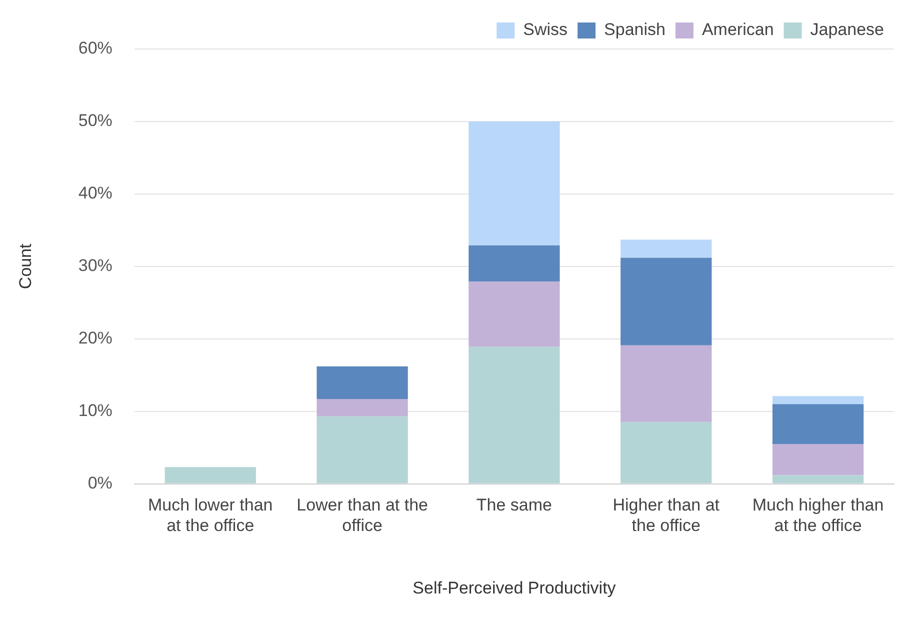  I want to click on y-tick-label: 20%, so click(95, 338).